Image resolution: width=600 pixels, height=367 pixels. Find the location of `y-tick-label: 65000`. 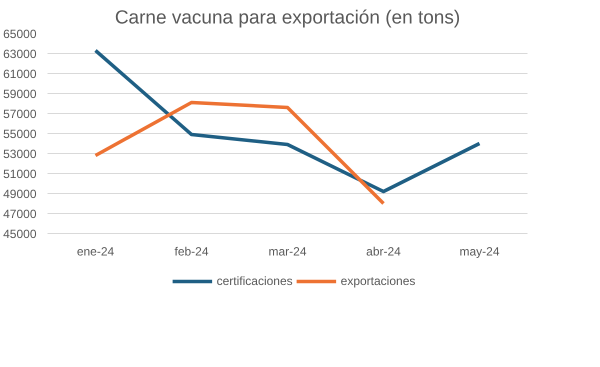

y-tick-label: 65000 is located at coordinates (20, 34).